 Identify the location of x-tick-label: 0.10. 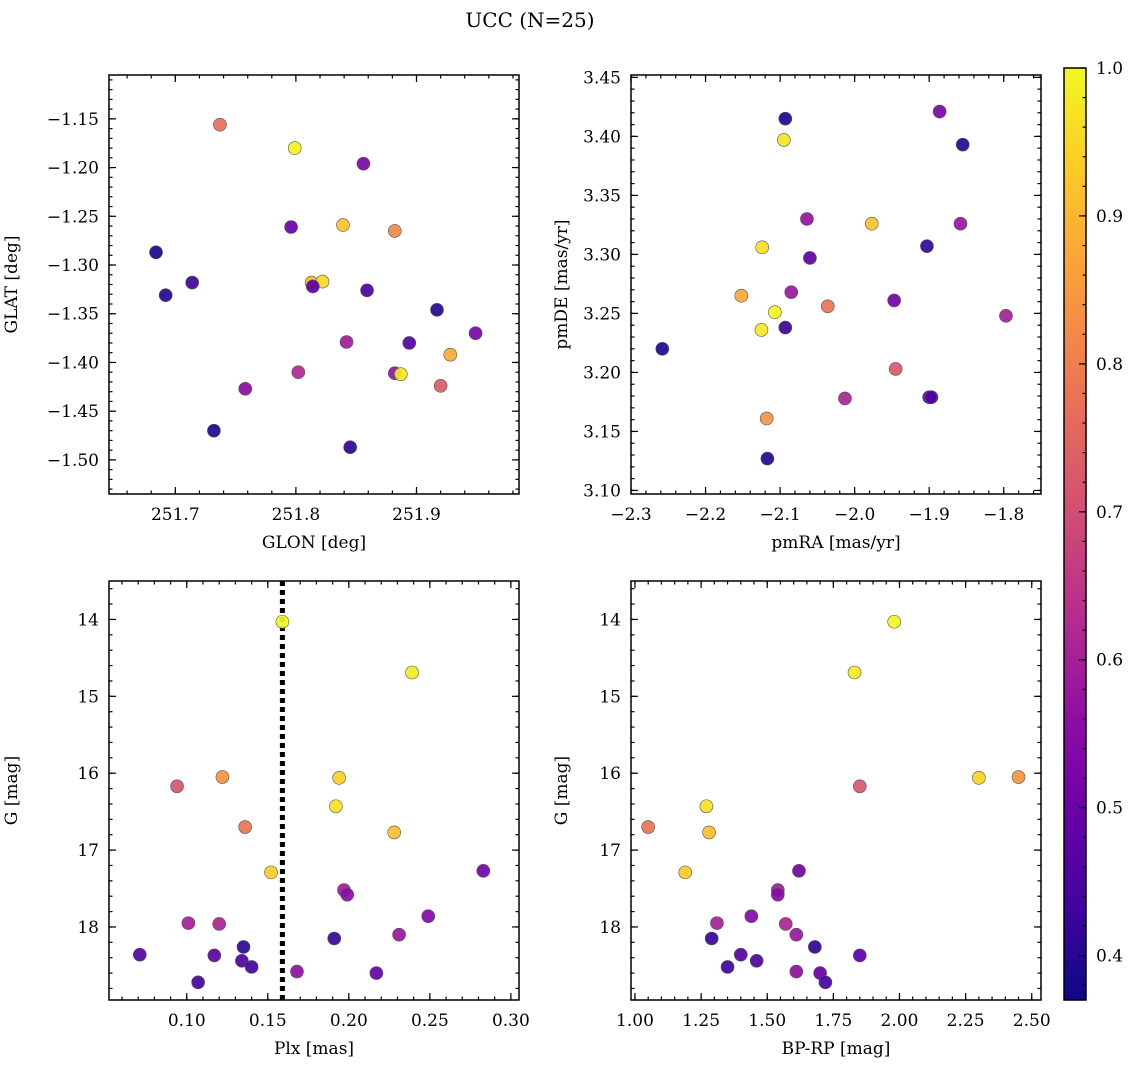
(187, 1021).